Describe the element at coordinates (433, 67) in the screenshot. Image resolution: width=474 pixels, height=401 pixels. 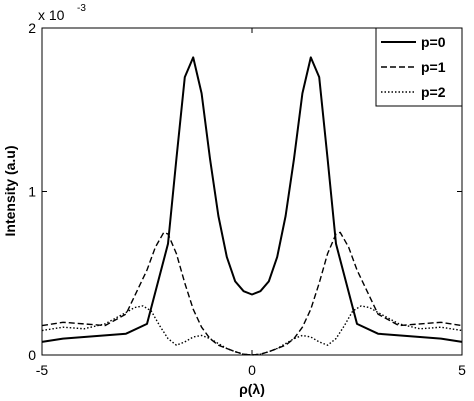
I see `legend-label: p=1` at that location.